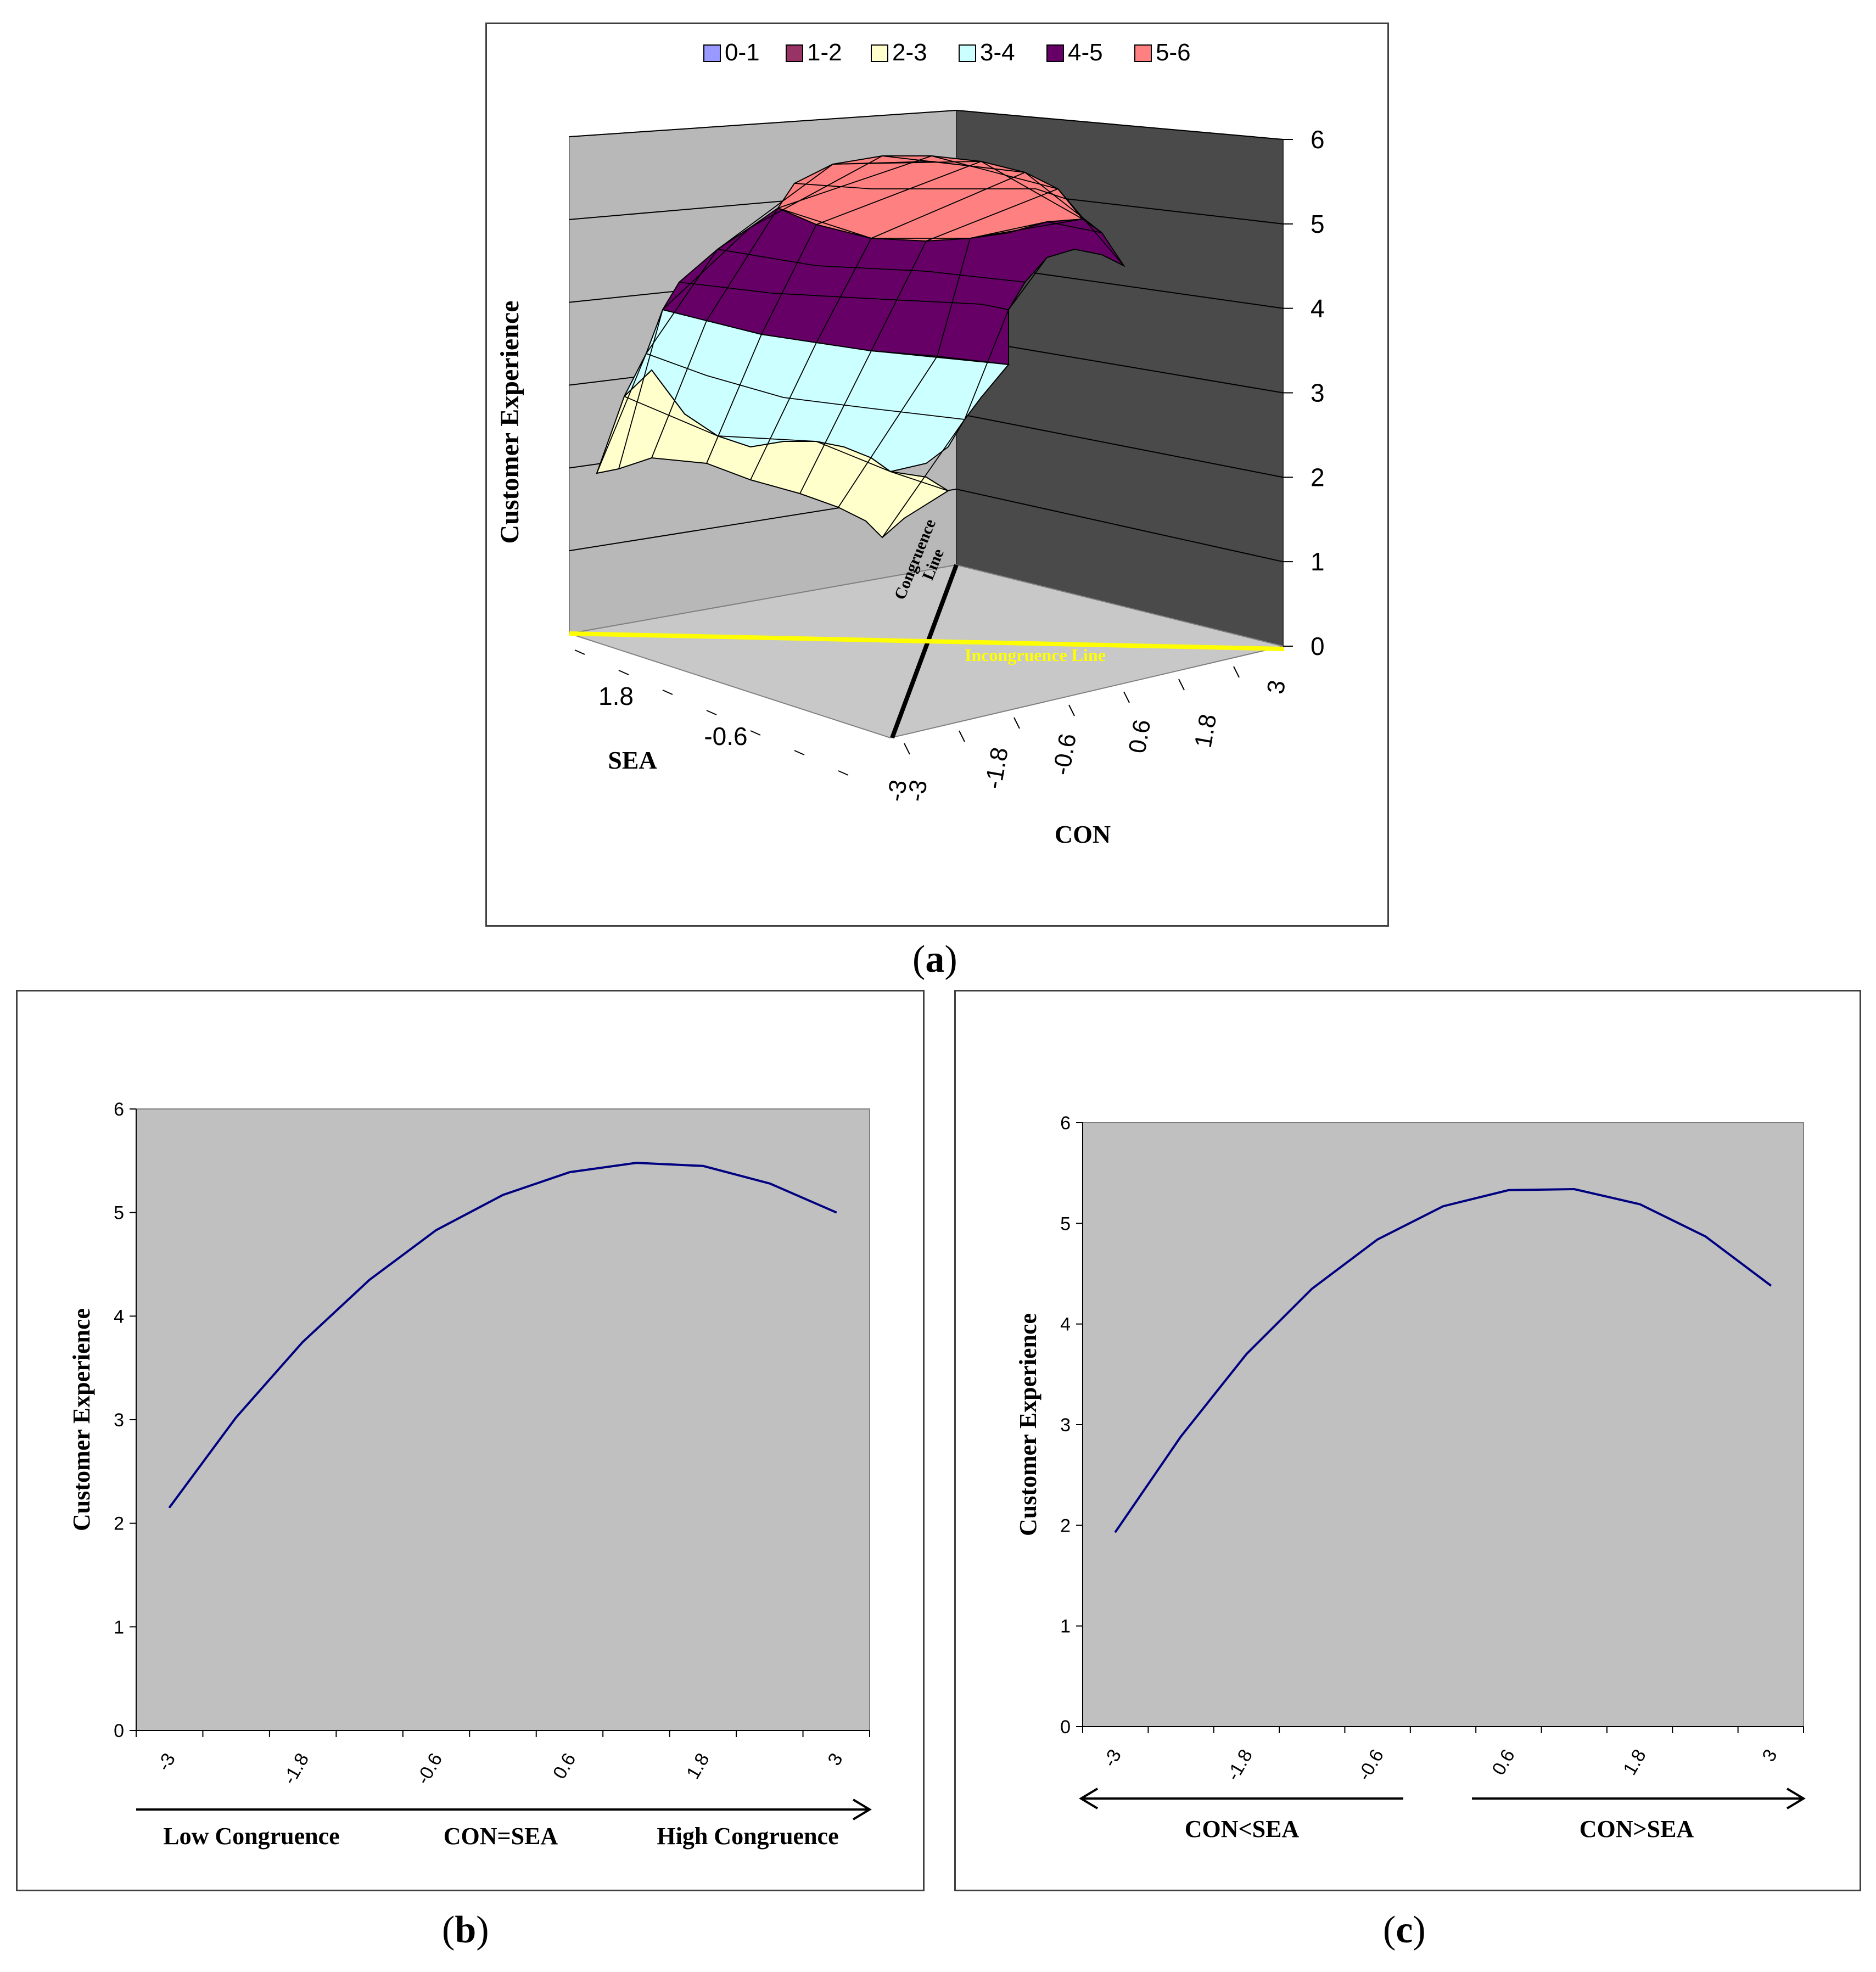  Describe the element at coordinates (998, 52) in the screenshot. I see `legend-label: 3-4` at that location.